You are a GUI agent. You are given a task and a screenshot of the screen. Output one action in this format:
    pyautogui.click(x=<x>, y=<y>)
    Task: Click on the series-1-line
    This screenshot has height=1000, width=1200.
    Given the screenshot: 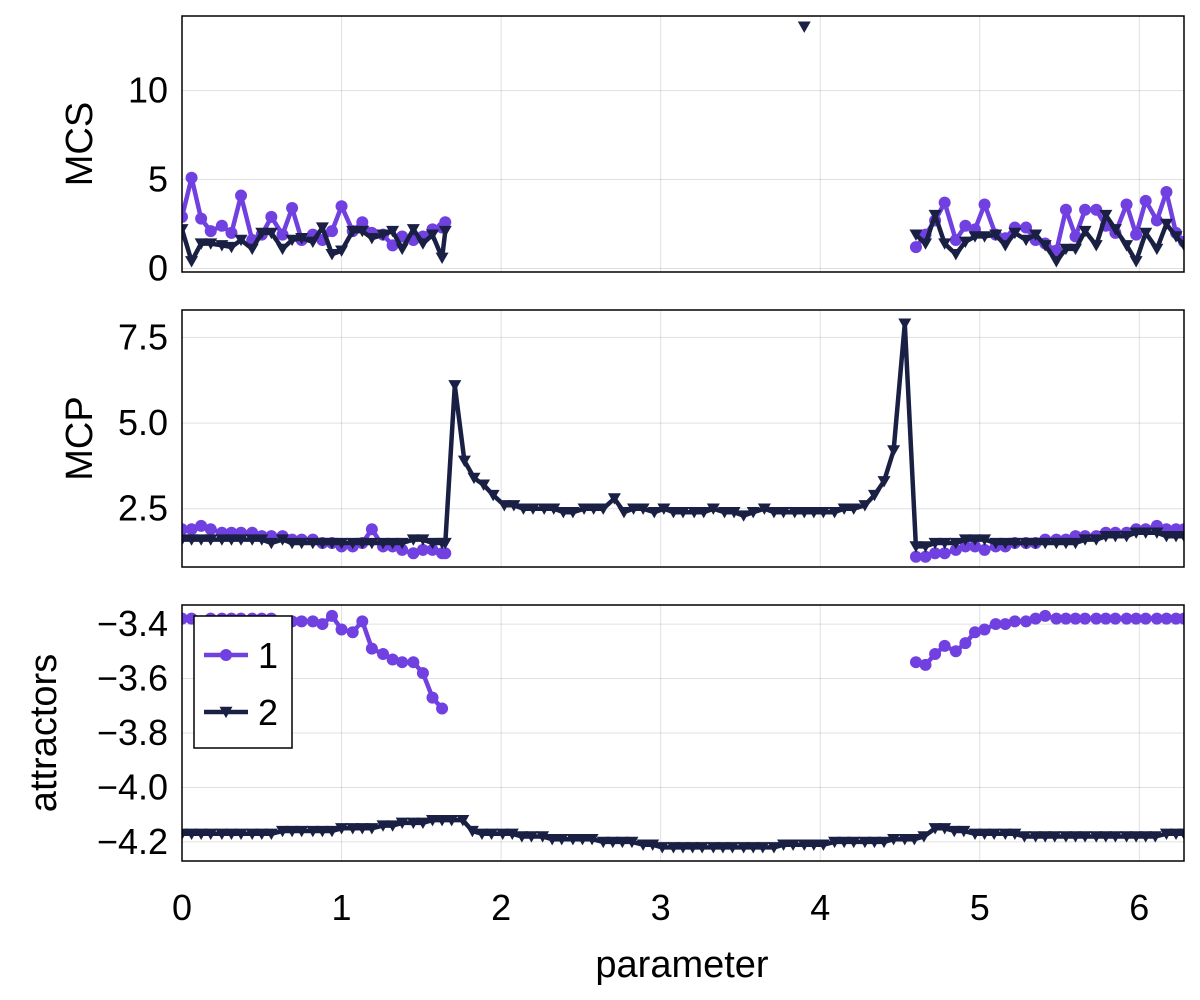 What is the action you would take?
    pyautogui.click(x=1049, y=221)
    